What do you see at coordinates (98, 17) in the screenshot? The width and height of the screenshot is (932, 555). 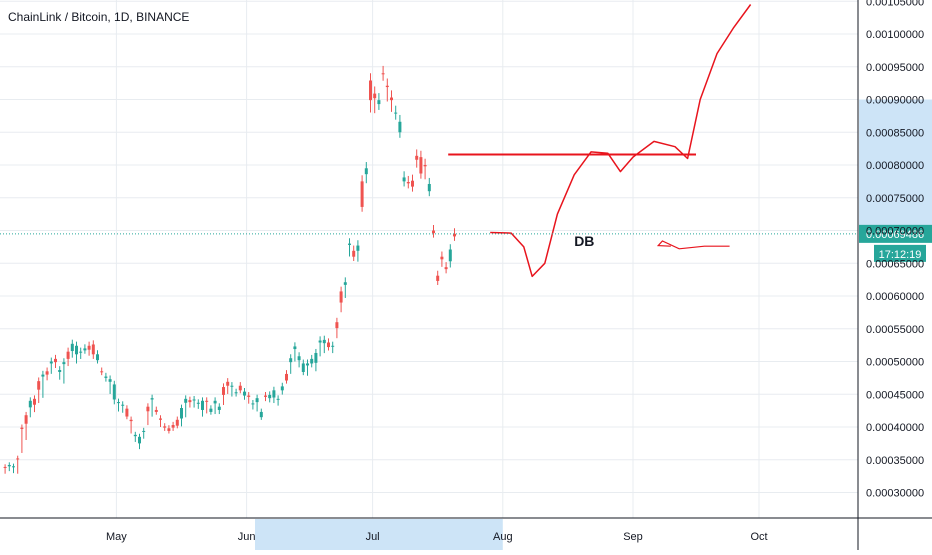 I see `chart-title: ChainLink / Bitcoin, 1D, BINANCE` at bounding box center [98, 17].